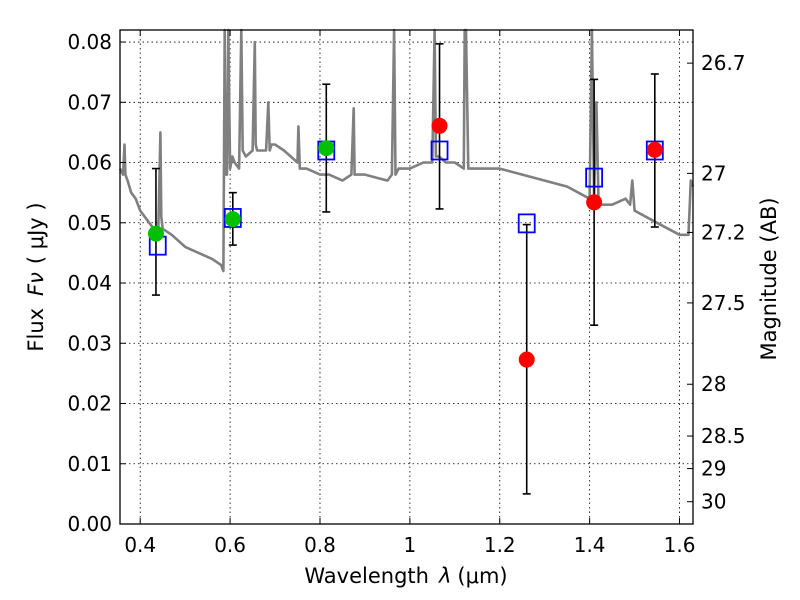 This screenshot has height=600, width=800. Describe the element at coordinates (230, 545) in the screenshot. I see `x-tick-label: 0.6` at that location.